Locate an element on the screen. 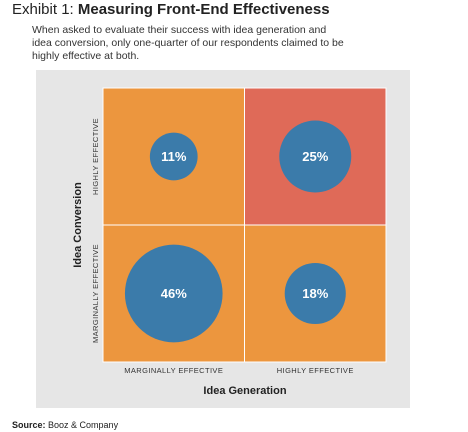 The height and width of the screenshot is (432, 468). x-tick-label: HIGHLY EFFECTIVE is located at coordinates (315, 370).